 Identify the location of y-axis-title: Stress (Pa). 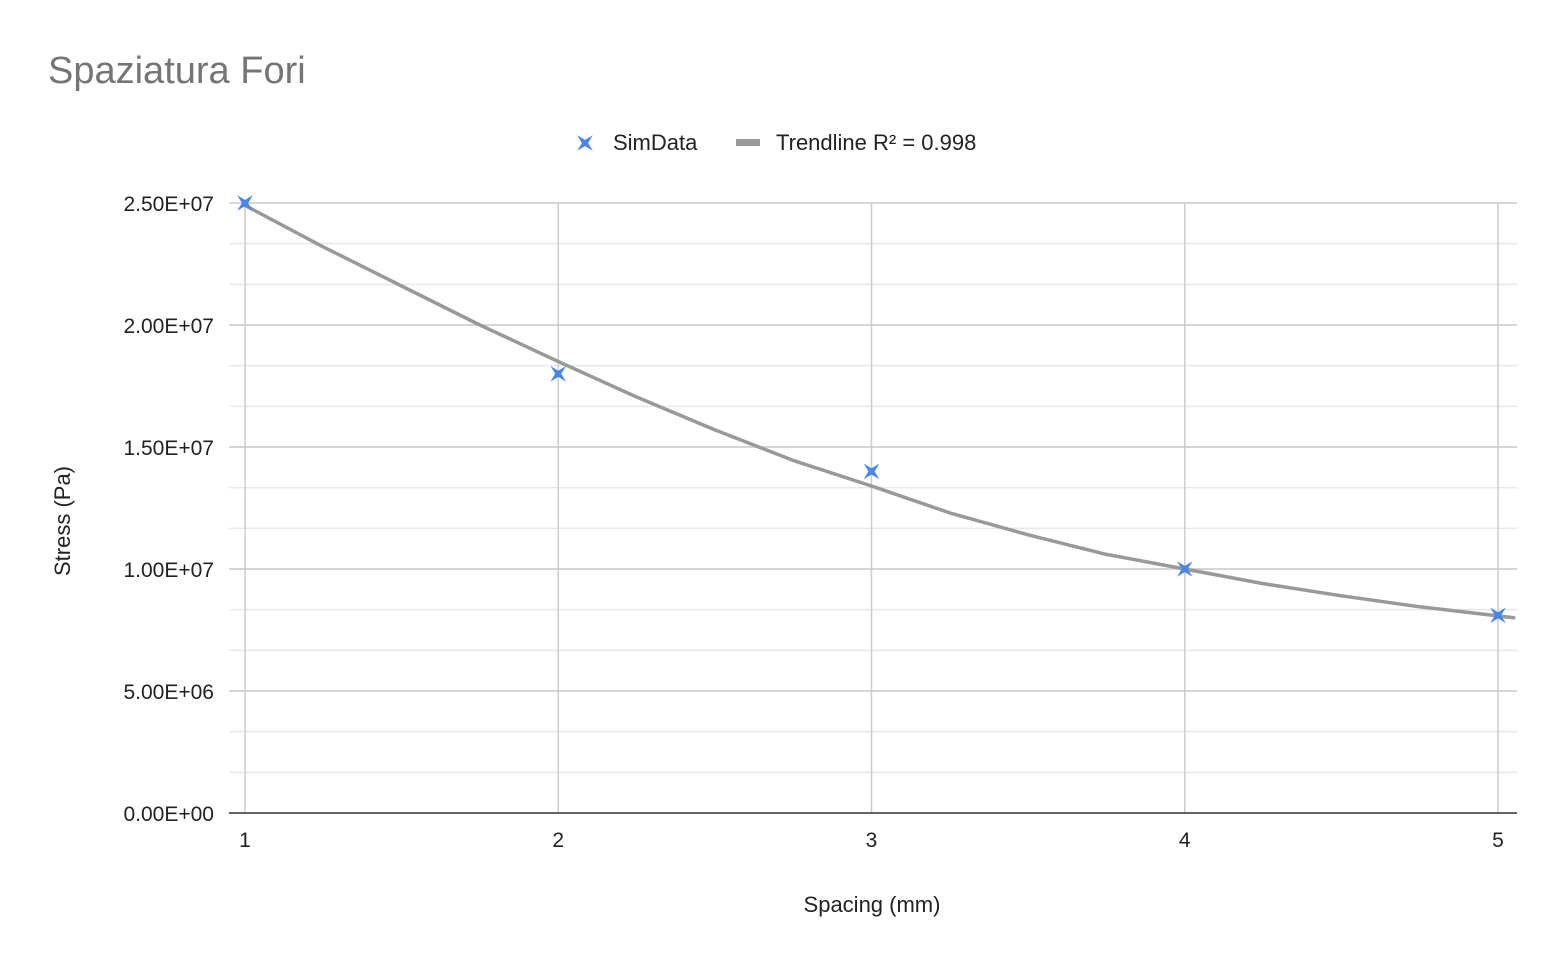
(62, 521).